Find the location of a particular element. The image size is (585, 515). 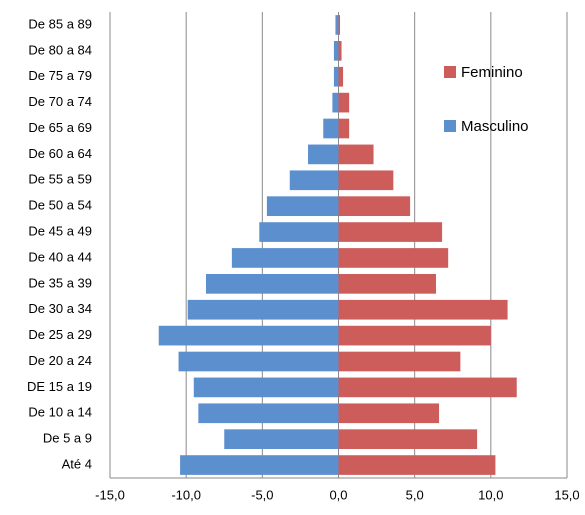

legend-label: Masculino is located at coordinates (495, 126).